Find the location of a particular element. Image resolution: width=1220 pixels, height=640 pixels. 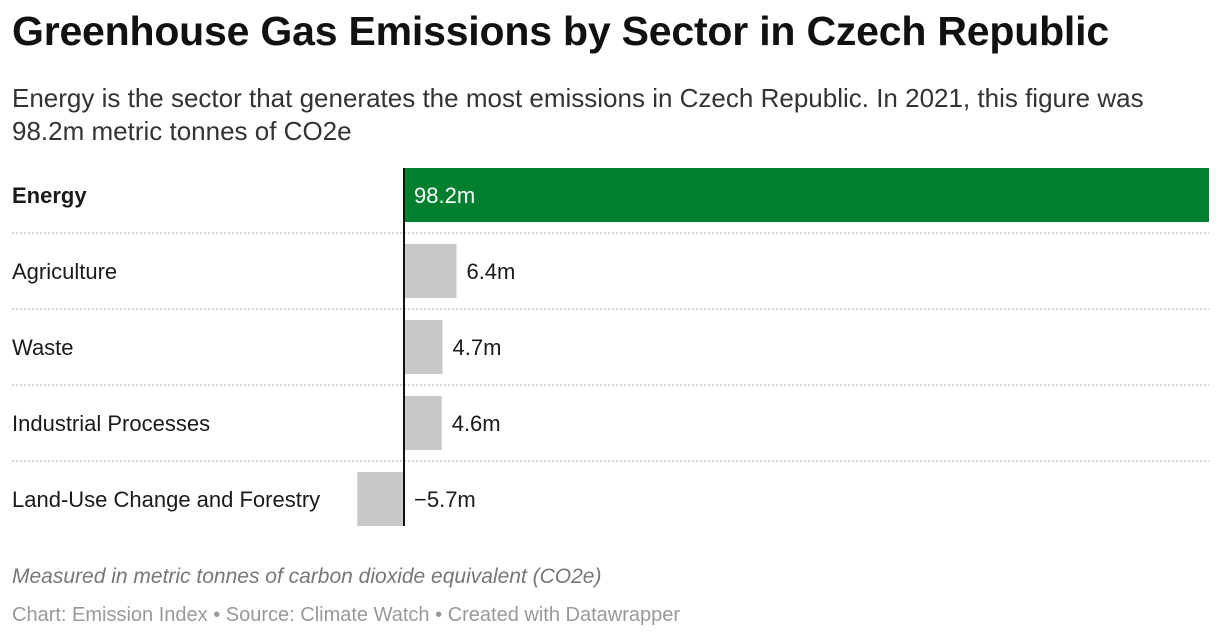

value-label: 98.2m is located at coordinates (444, 195).